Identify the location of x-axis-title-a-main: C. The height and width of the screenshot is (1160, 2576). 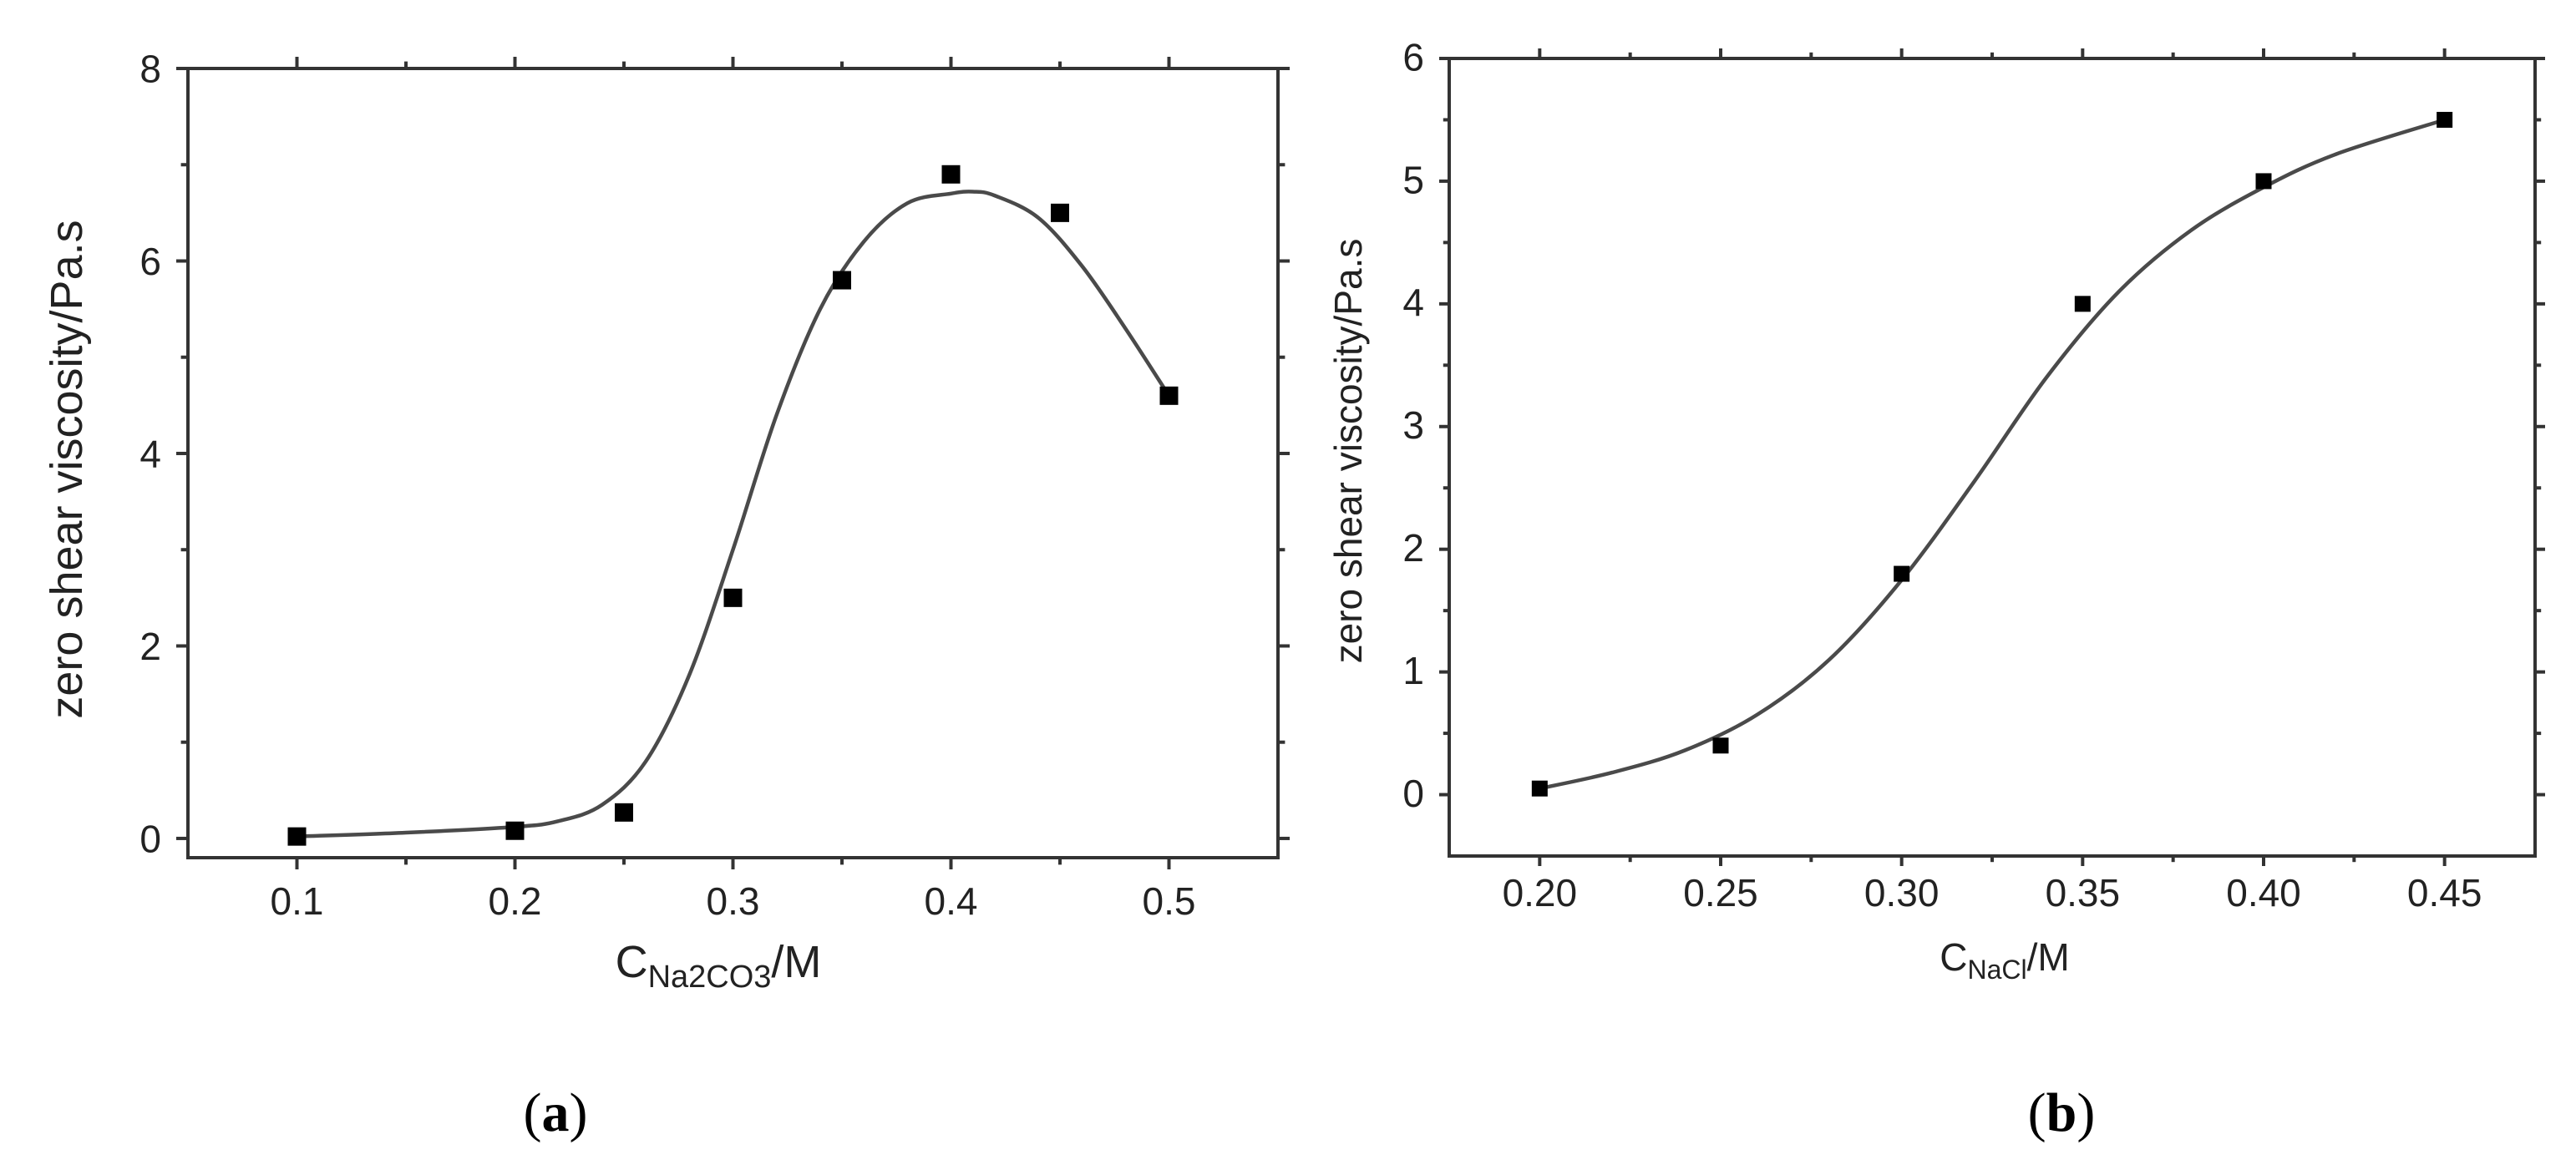
(632, 962).